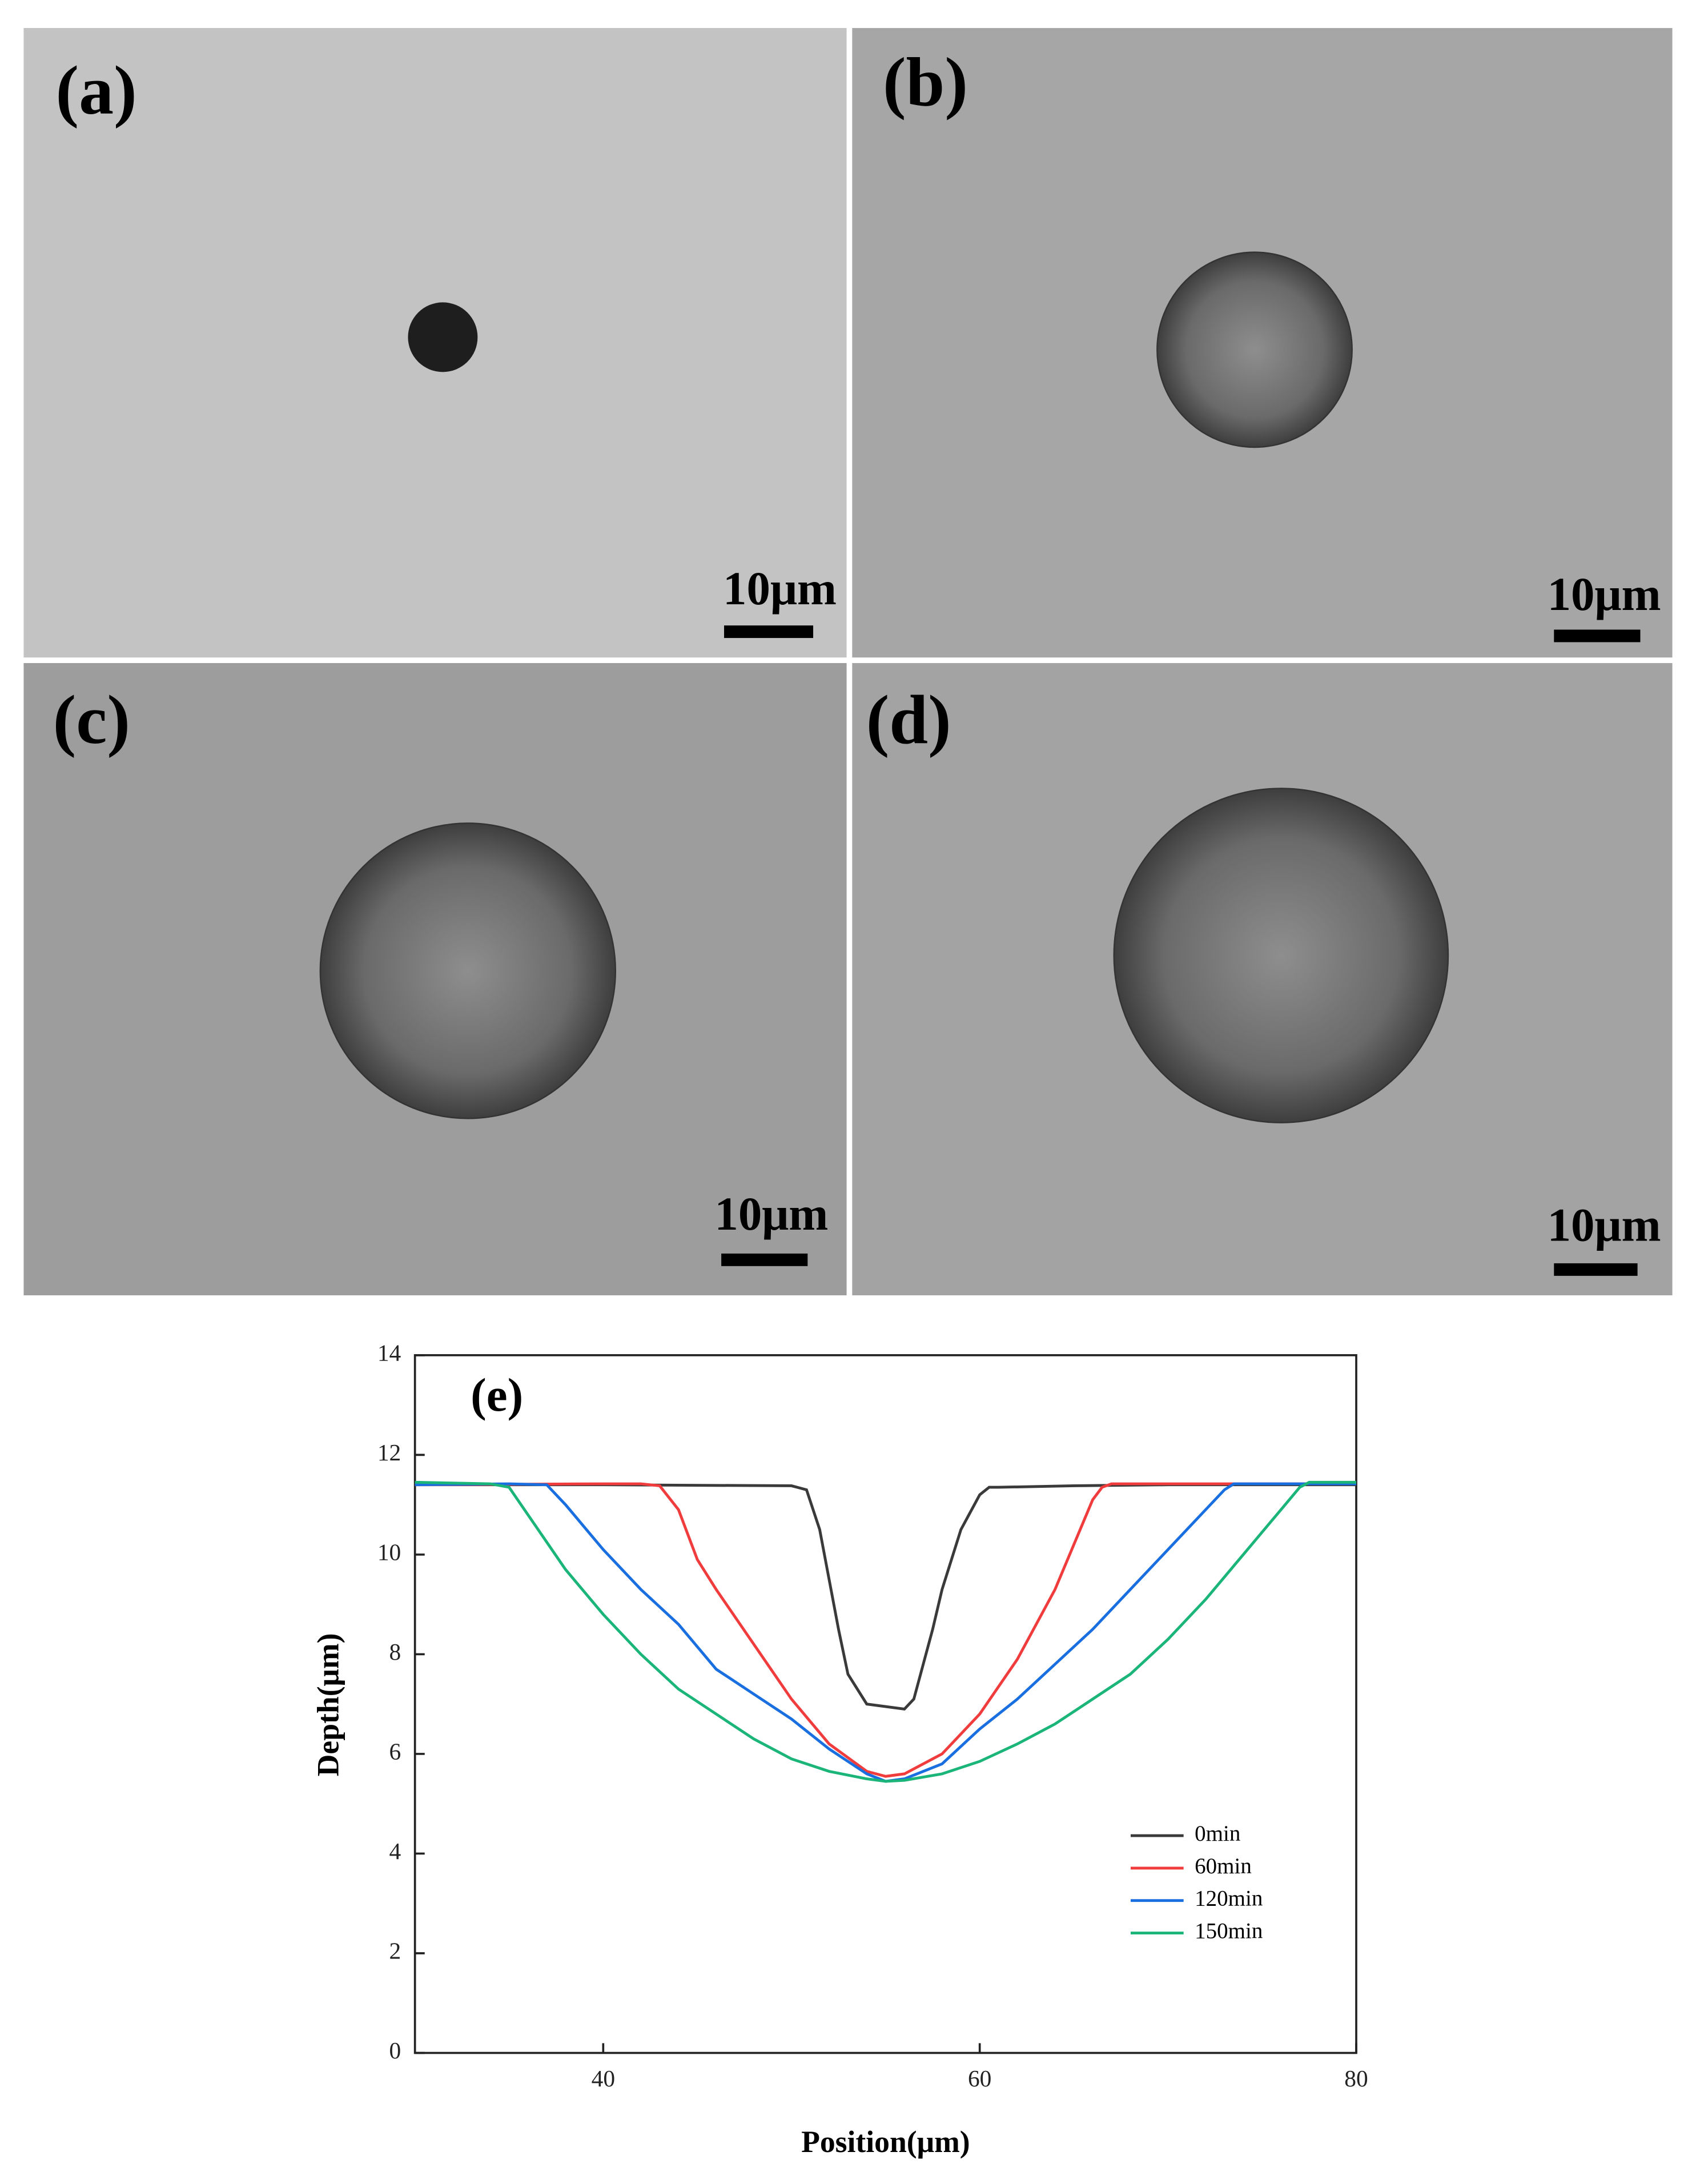 This screenshot has height=2184, width=1696. What do you see at coordinates (497, 1394) in the screenshot?
I see `panel-label: (e)` at bounding box center [497, 1394].